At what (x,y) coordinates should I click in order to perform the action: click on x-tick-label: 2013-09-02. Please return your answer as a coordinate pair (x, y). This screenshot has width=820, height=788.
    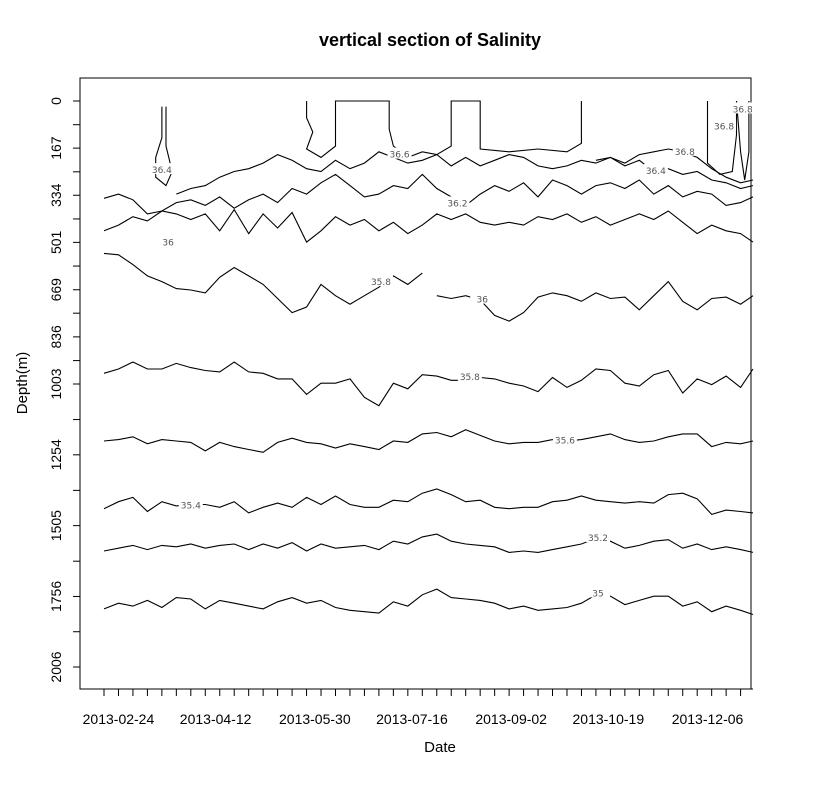
    Looking at the image, I should click on (511, 719).